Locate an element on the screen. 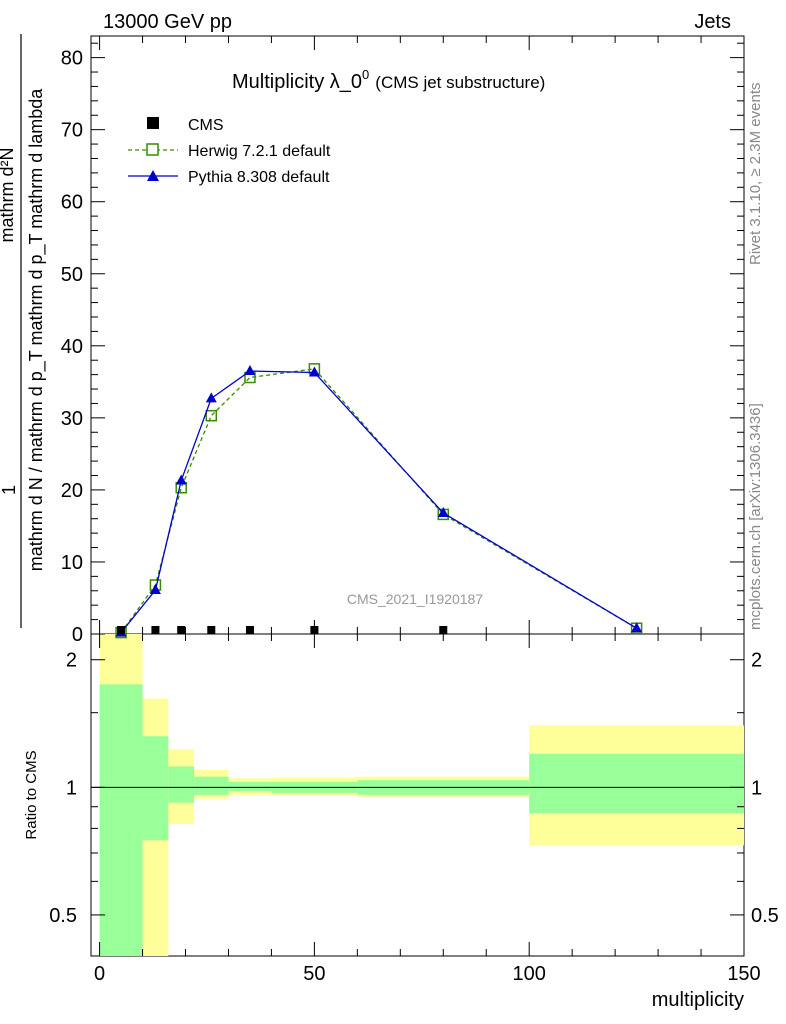 Image resolution: width=786 pixels, height=1024 pixels. ratio-tick-label-left: 0.5 is located at coordinates (63, 916).